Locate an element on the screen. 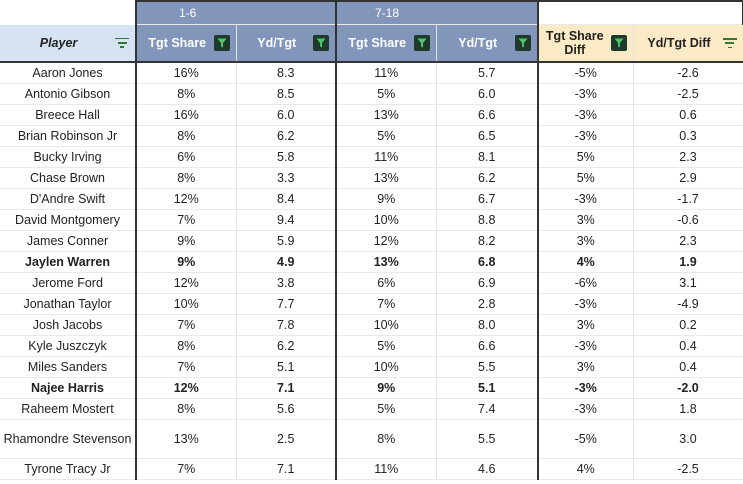 This screenshot has width=743, height=484. cell-yd-tgt-diff: 1.8 is located at coordinates (688, 409).